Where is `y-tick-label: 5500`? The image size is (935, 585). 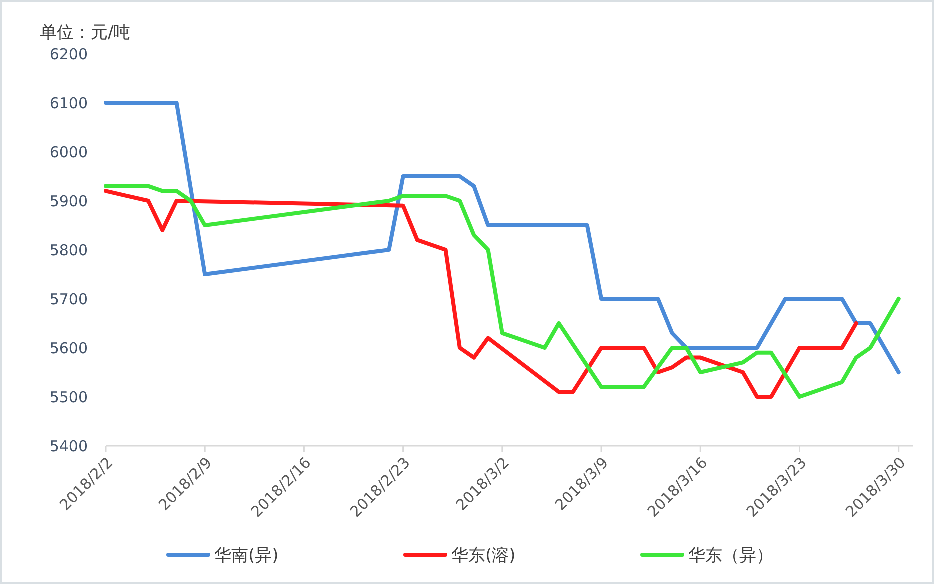 y-tick-label: 5500 is located at coordinates (69, 397).